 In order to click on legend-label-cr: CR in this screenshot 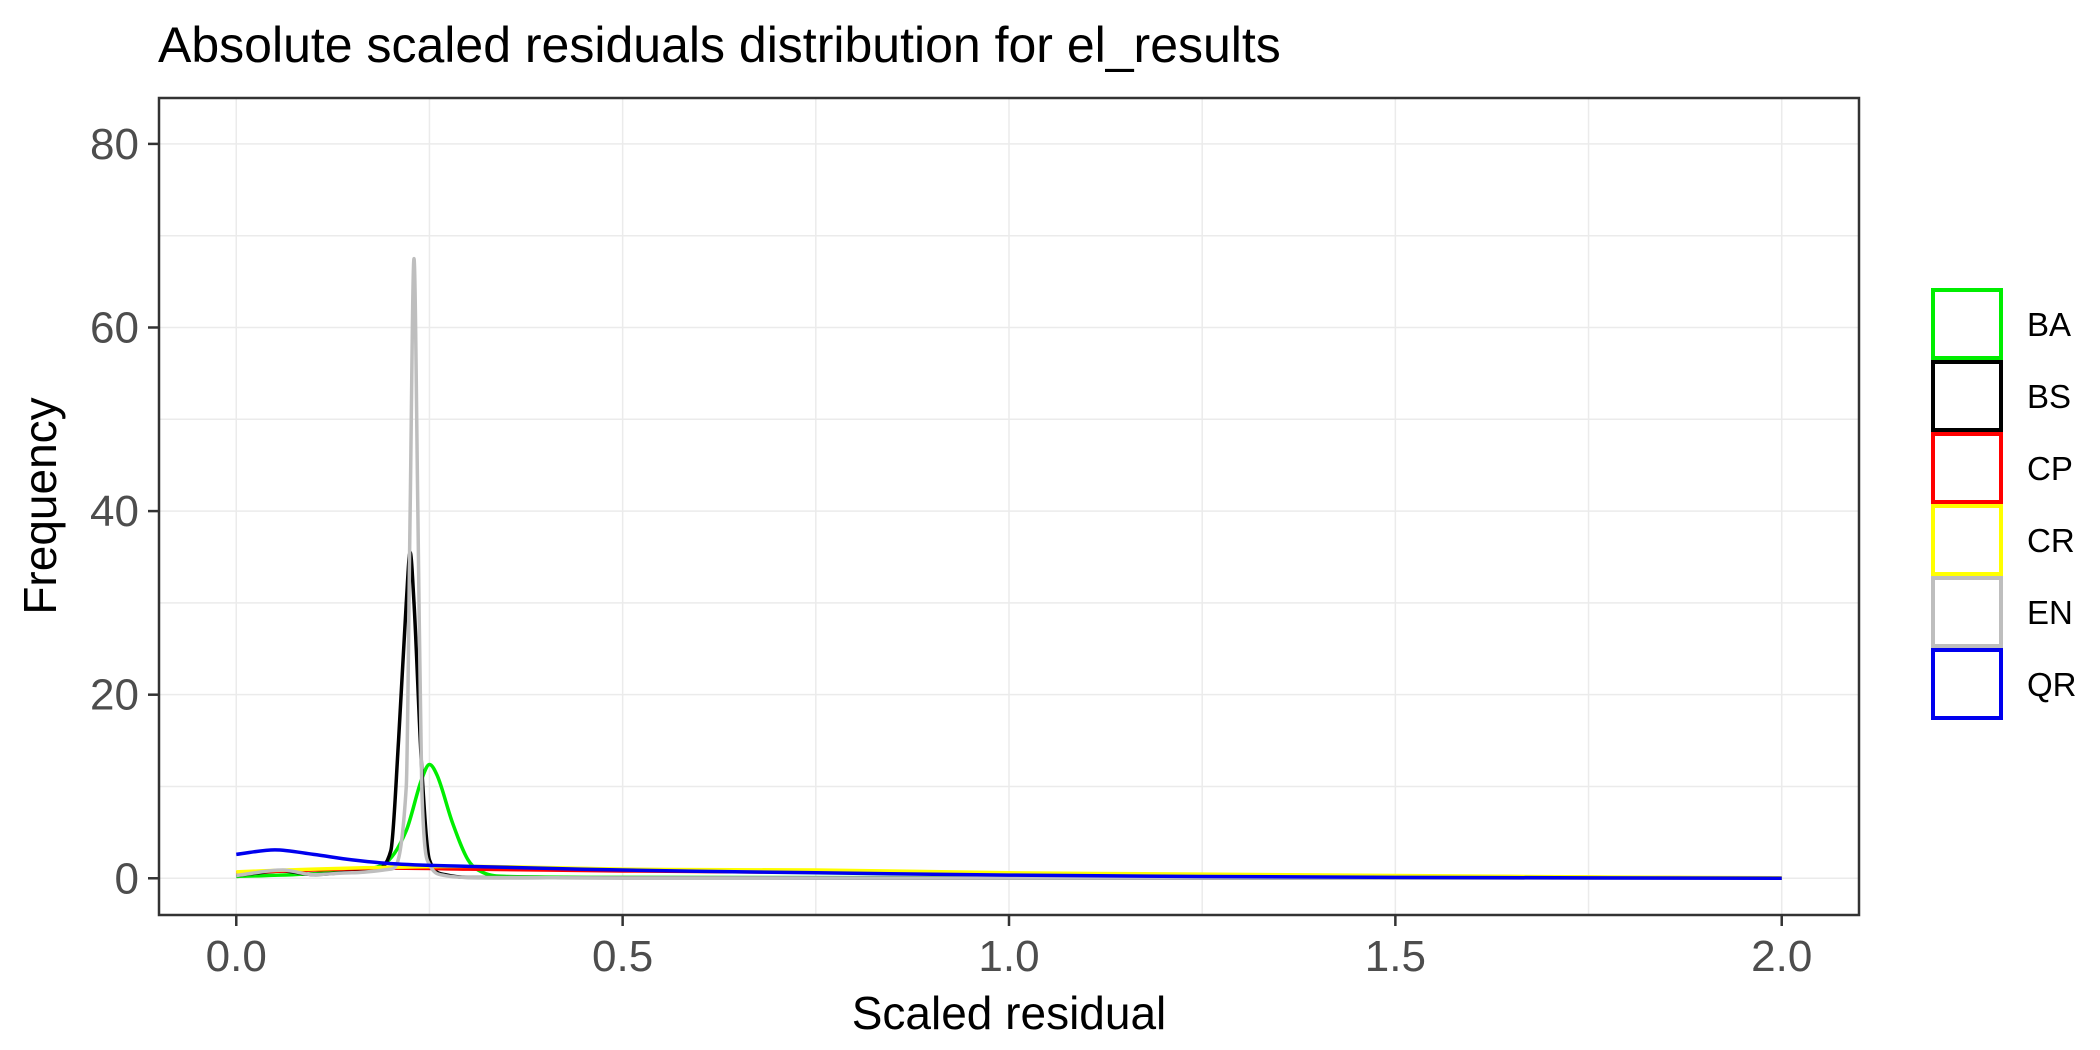, I will do `click(2051, 540)`.